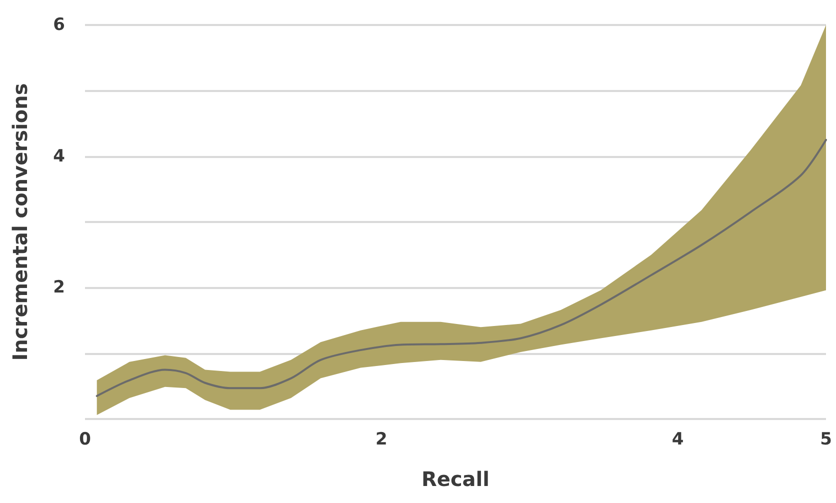 The height and width of the screenshot is (503, 836). Describe the element at coordinates (59, 288) in the screenshot. I see `y-tick-label: 2` at that location.